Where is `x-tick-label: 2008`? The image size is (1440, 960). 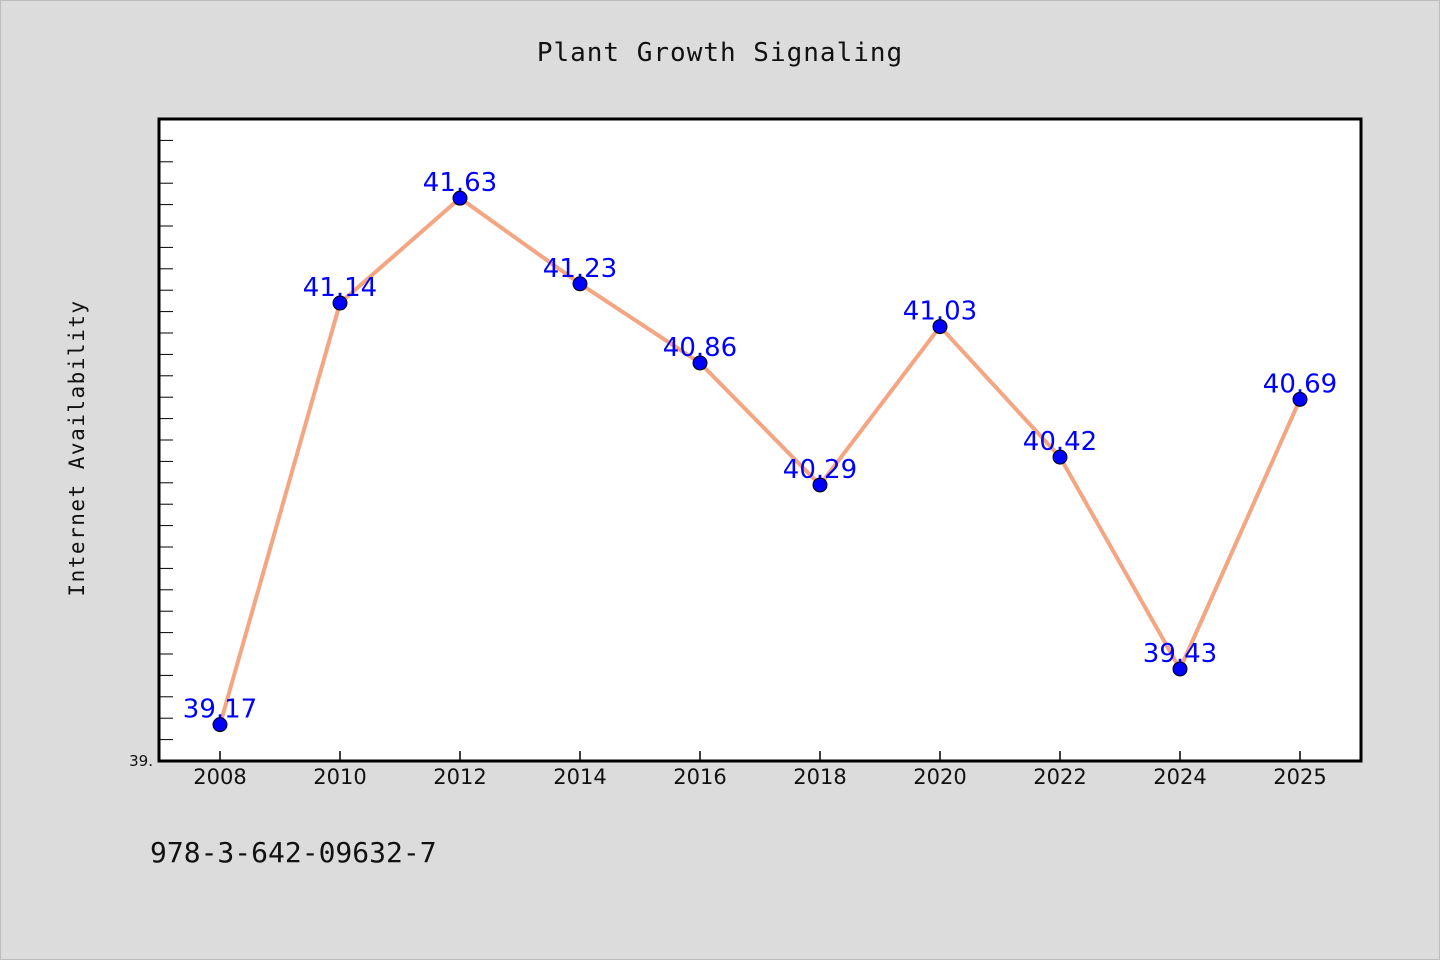 x-tick-label: 2008 is located at coordinates (219, 777).